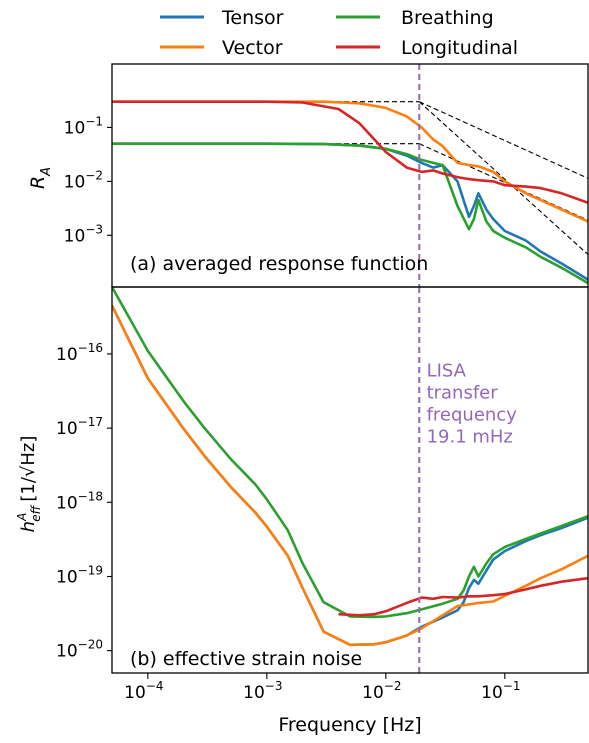 This screenshot has width=589, height=743. Describe the element at coordinates (262, 691) in the screenshot. I see `x-tick-label: 10⁻³` at that location.